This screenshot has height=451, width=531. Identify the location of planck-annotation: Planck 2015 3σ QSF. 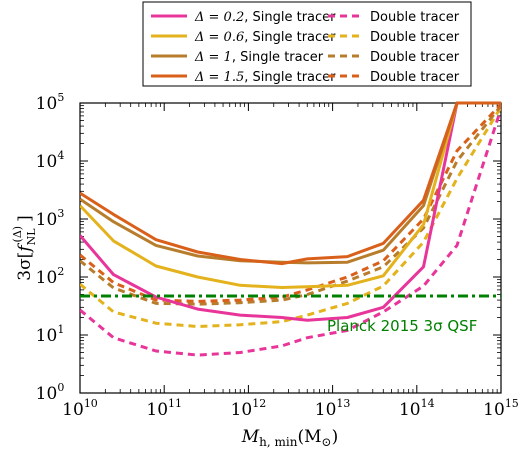
(402, 326).